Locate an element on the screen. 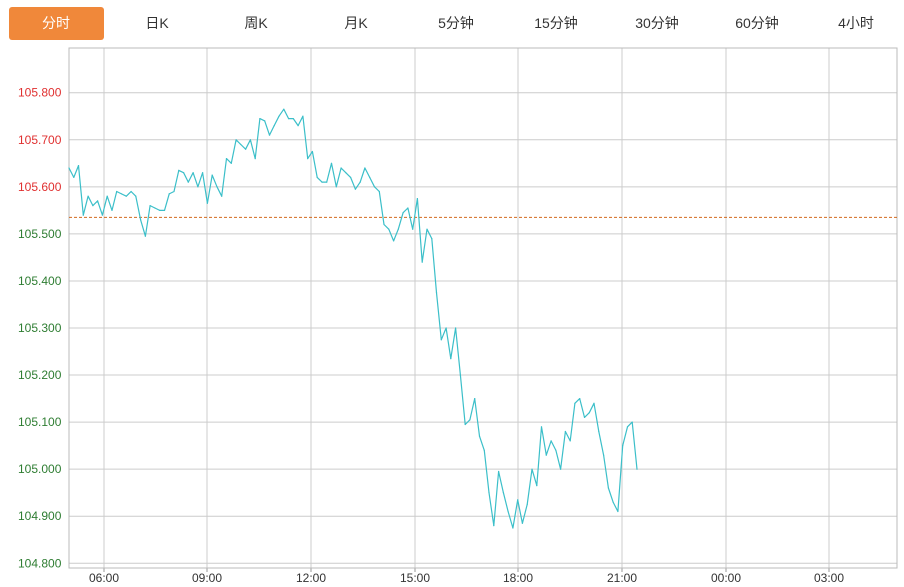 The image size is (904, 587). tab-8: 4小时 is located at coordinates (856, 23).